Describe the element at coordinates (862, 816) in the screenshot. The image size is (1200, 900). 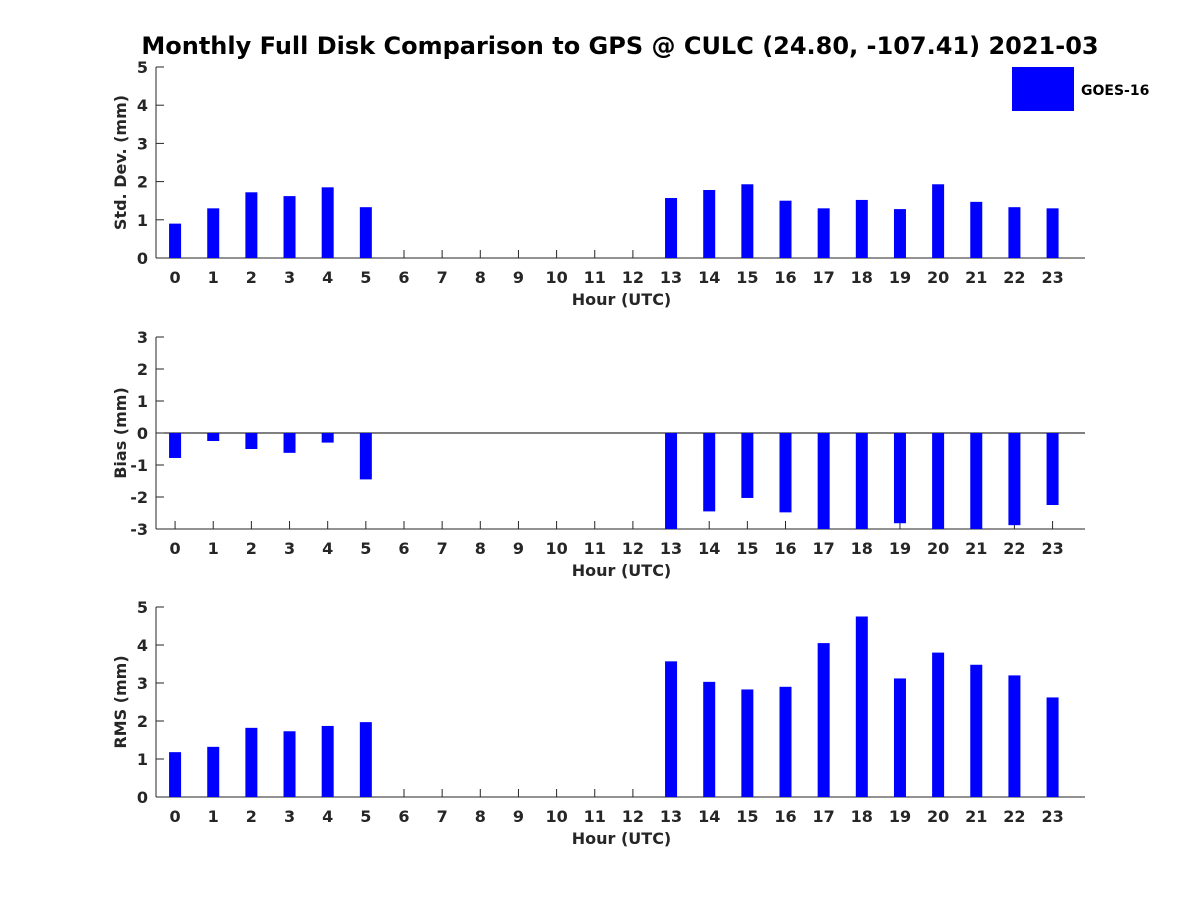
I see `x-tick-label: 18` at that location.